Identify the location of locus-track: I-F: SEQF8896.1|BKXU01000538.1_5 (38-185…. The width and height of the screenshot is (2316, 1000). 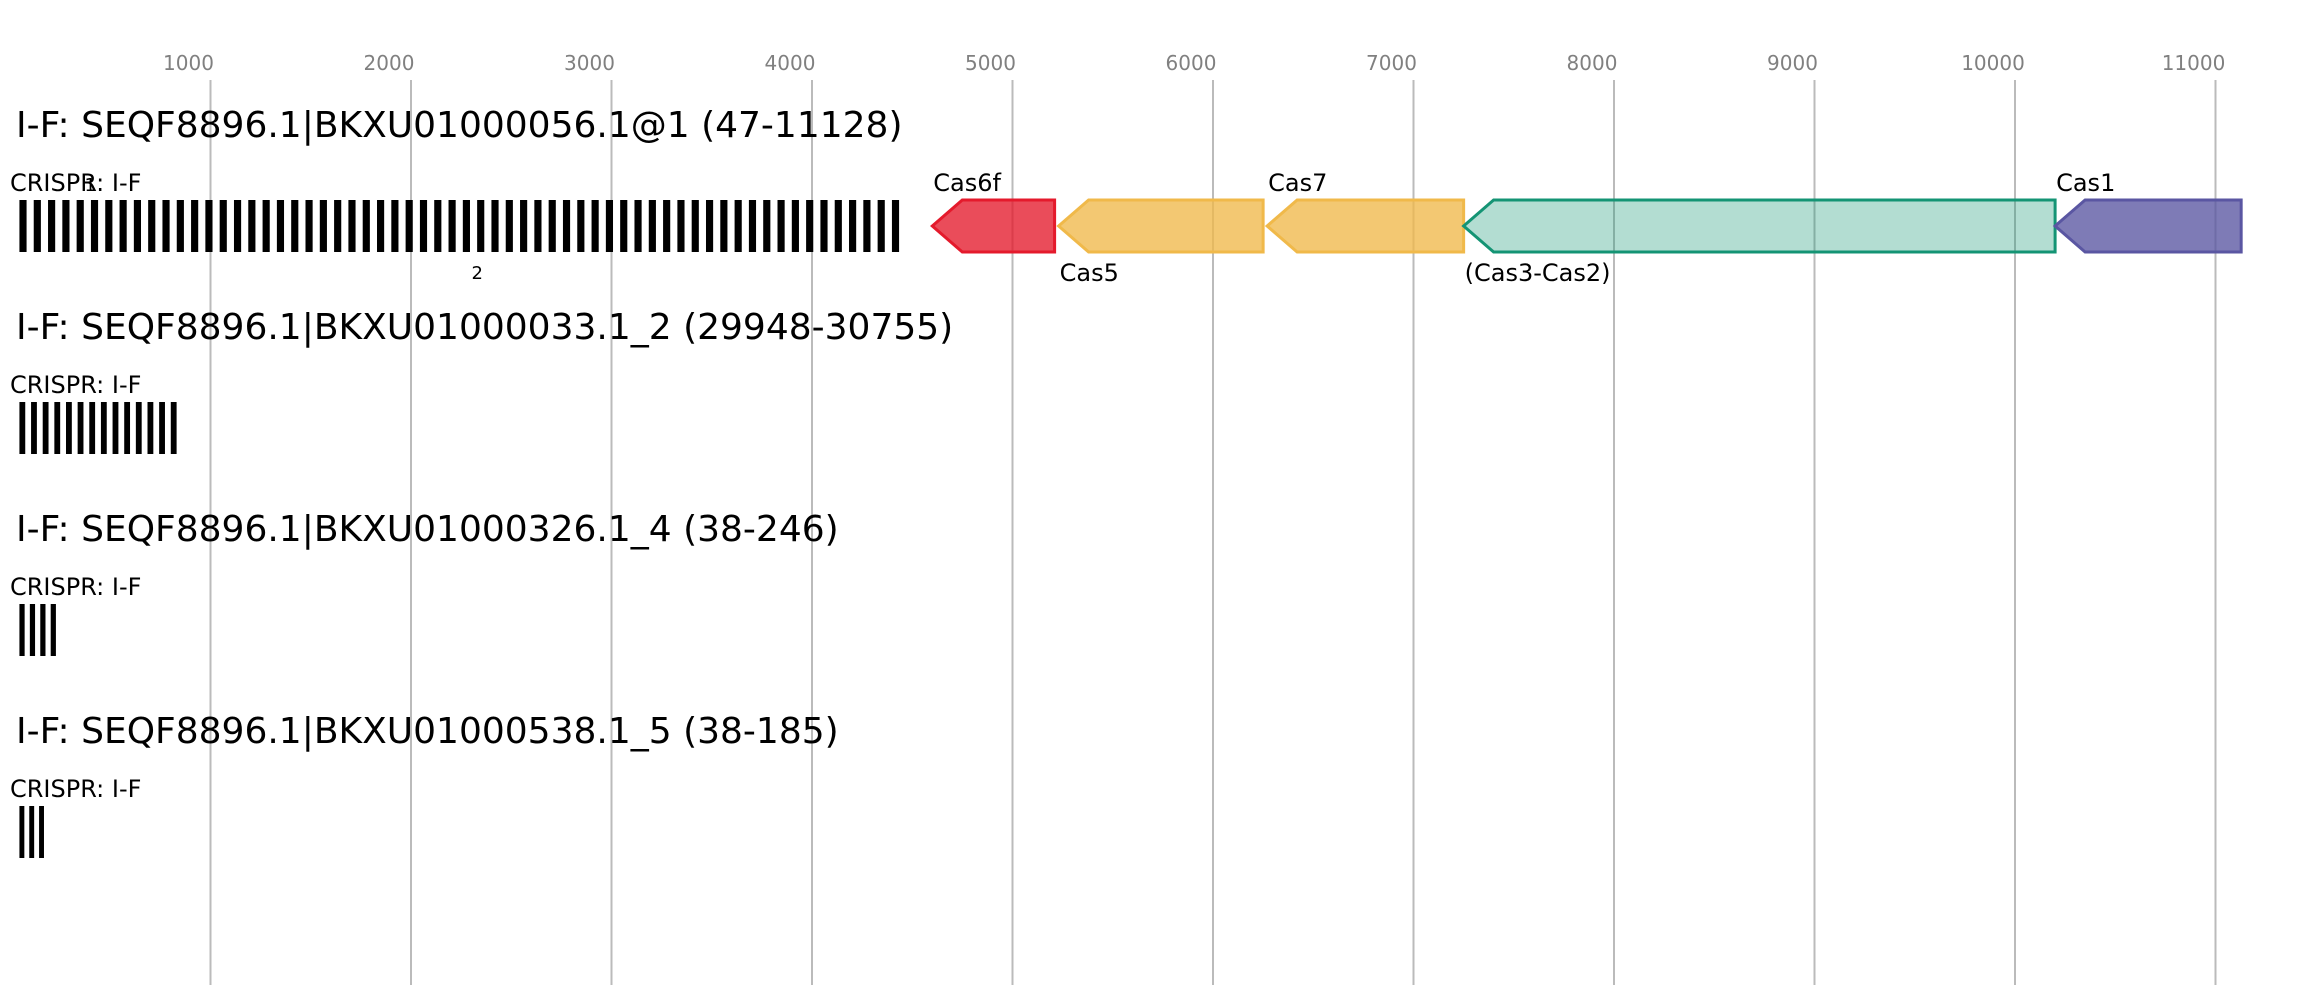
(424, 784).